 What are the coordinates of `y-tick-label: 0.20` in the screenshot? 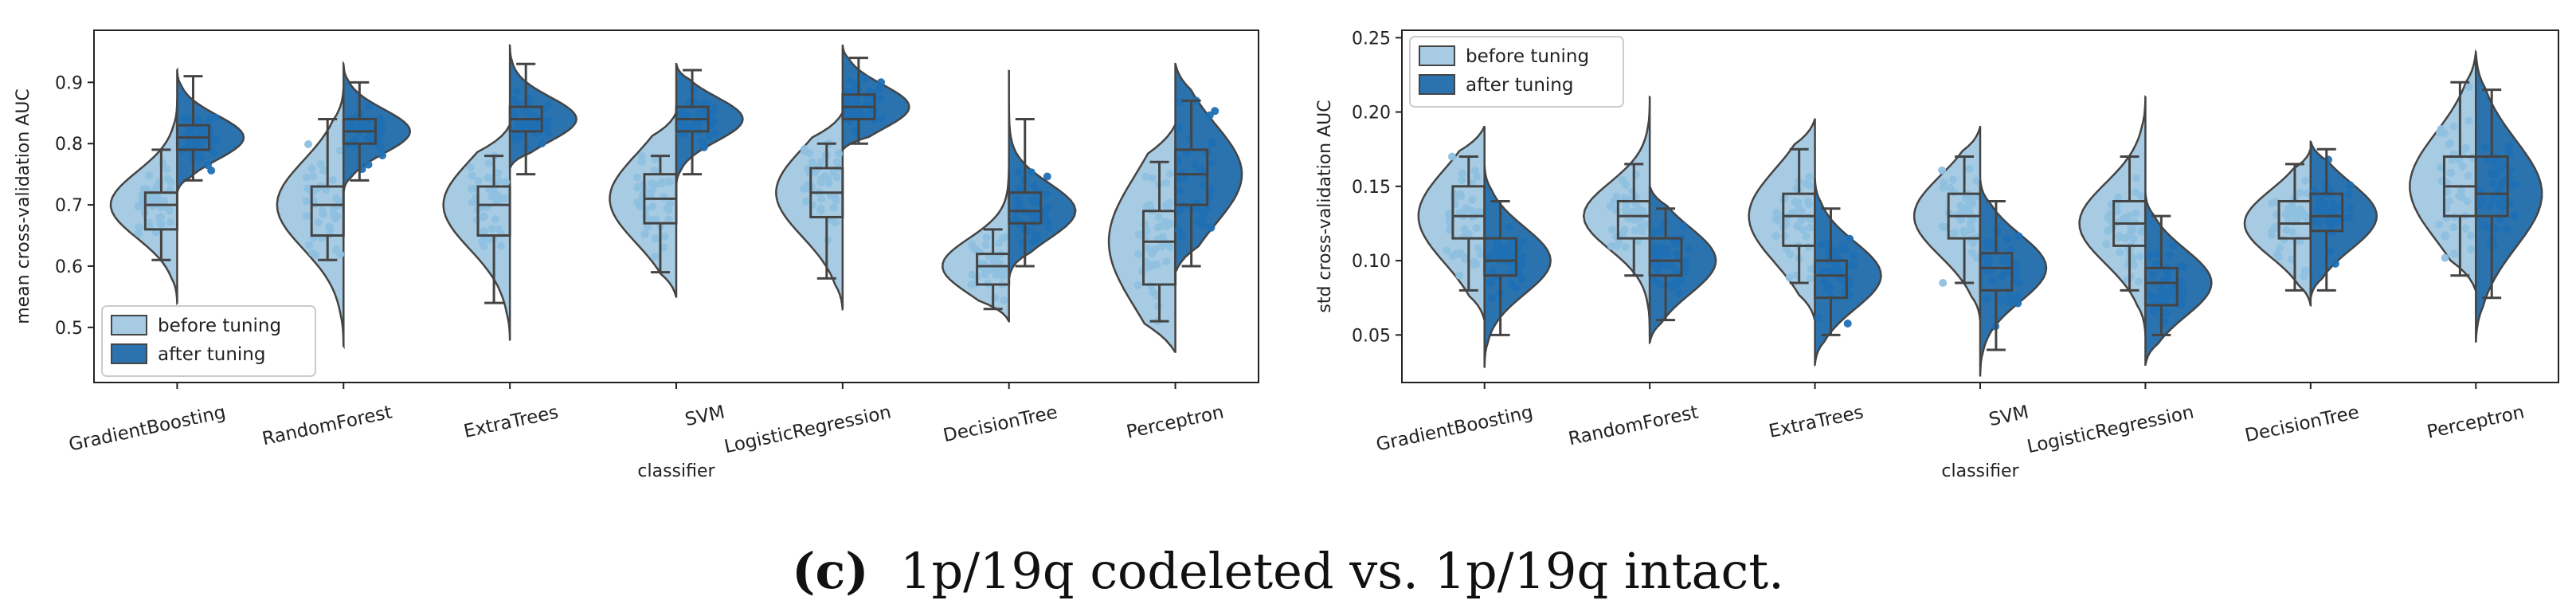 It's located at (1371, 114).